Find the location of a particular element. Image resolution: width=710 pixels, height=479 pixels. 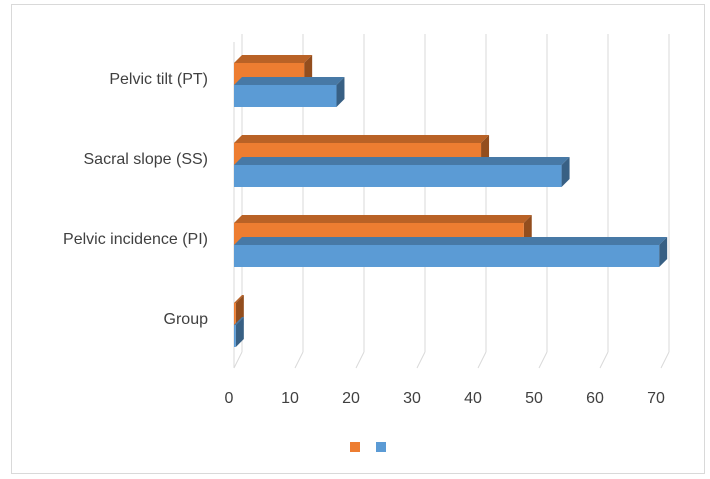

category-label: Pelvic tilt (PT) is located at coordinates (158, 79).